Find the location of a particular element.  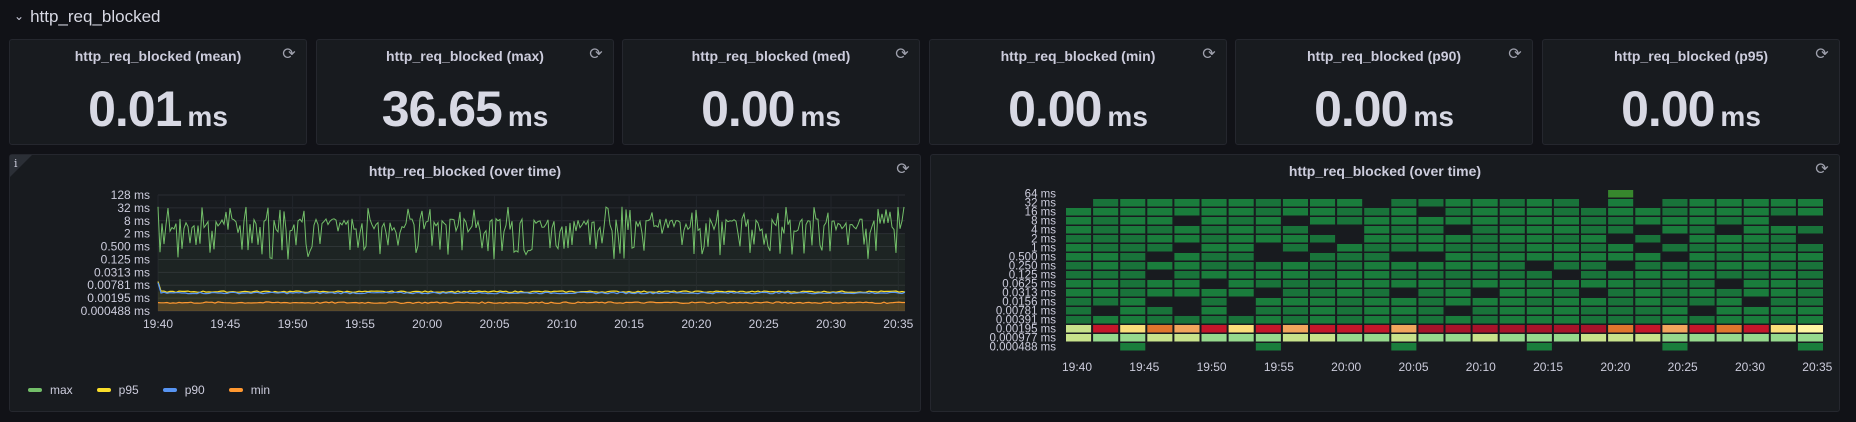

y-bucket-label: 0.125 ms is located at coordinates (1033, 276).